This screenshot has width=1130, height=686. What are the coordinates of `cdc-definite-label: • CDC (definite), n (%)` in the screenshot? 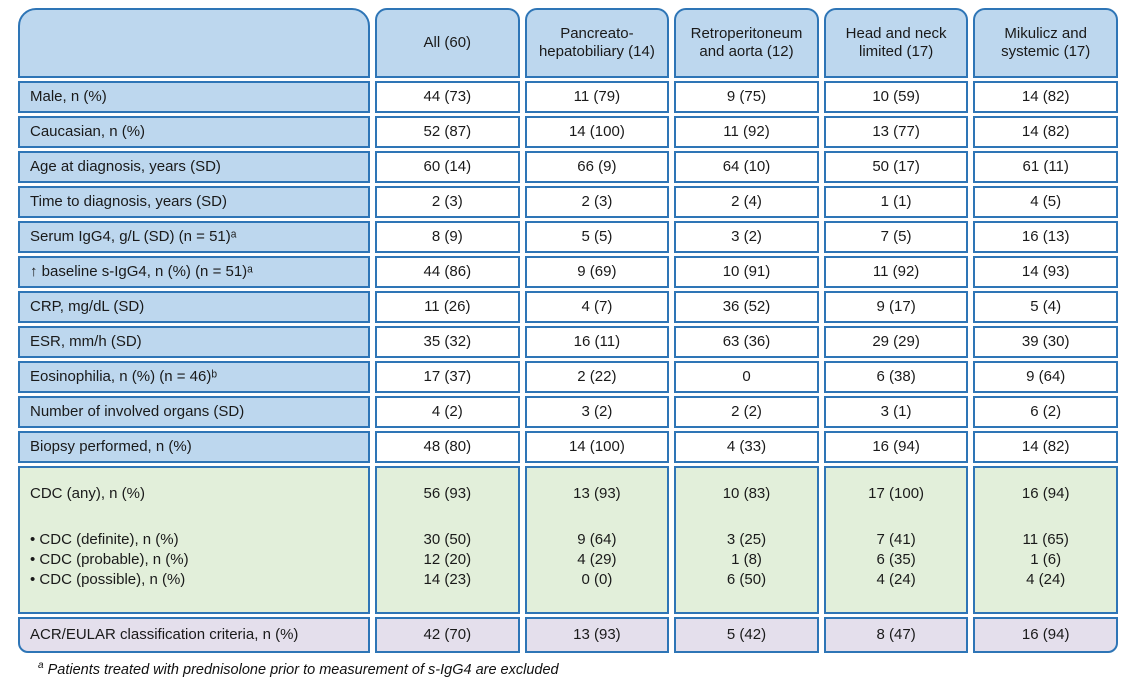 It's located at (104, 539).